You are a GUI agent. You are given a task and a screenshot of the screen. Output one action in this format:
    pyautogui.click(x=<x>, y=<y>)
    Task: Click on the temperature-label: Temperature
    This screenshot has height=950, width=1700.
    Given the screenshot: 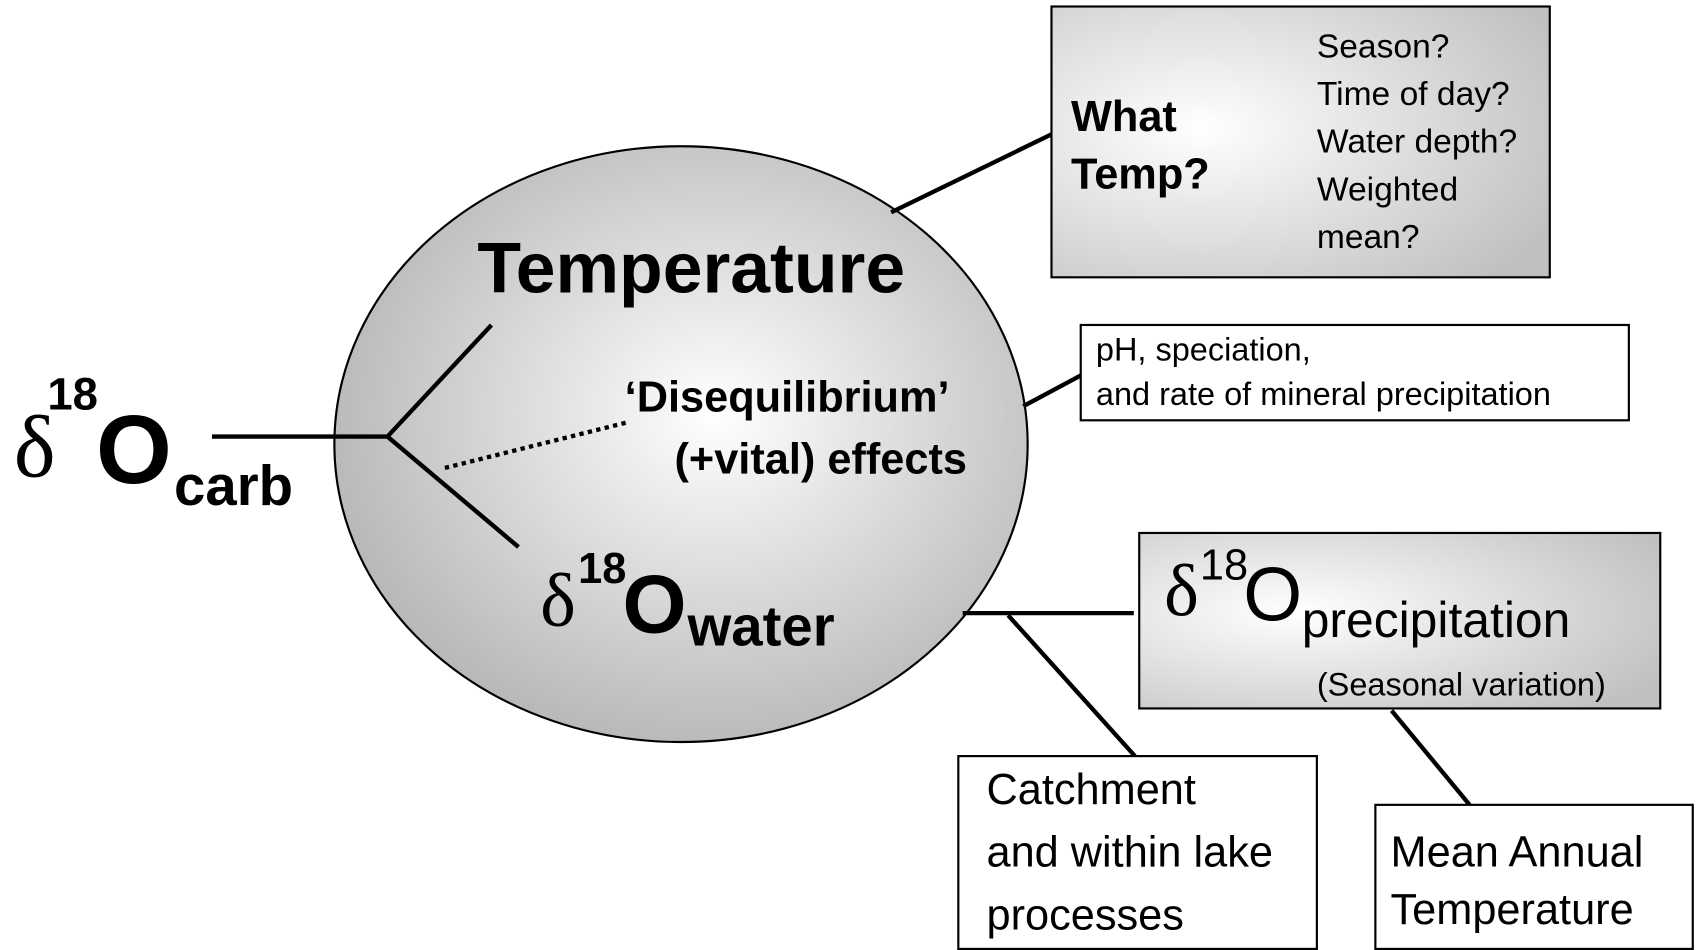 What is the action you would take?
    pyautogui.click(x=691, y=268)
    